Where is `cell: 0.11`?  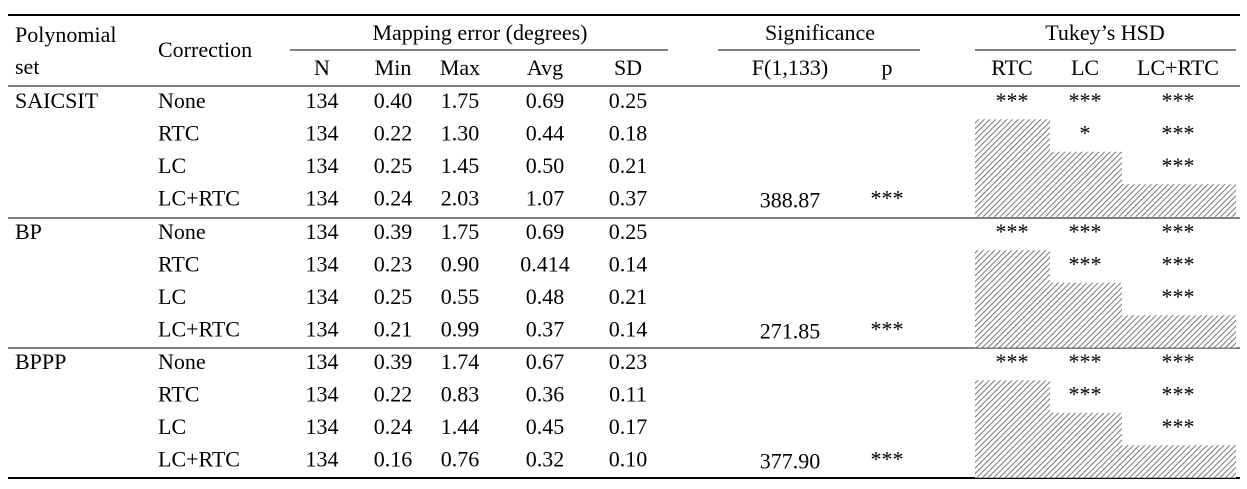
cell: 0.11 is located at coordinates (628, 394).